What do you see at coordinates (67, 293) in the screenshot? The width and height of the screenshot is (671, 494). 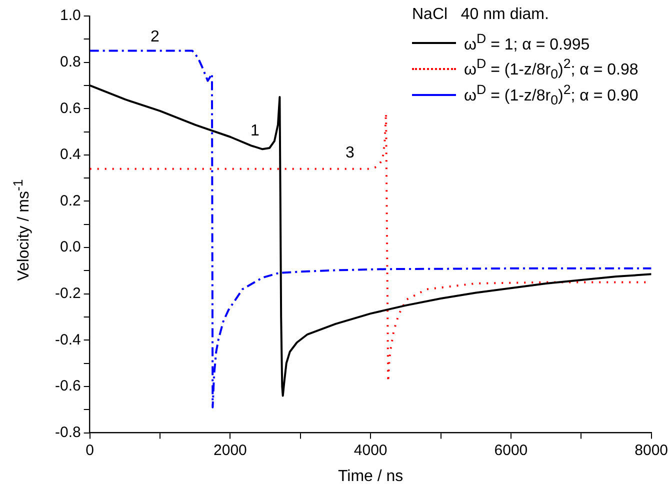 I see `y-tick-label: -0.2` at bounding box center [67, 293].